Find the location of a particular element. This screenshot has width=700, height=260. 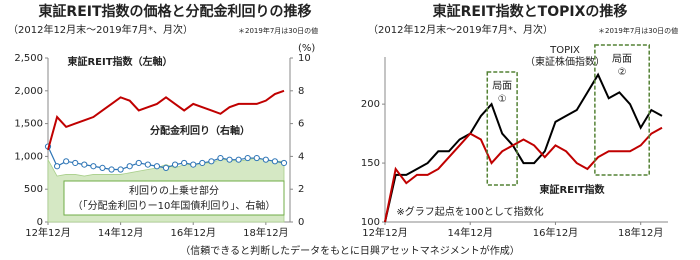

phase-label: 局面 ① is located at coordinates (502, 92).